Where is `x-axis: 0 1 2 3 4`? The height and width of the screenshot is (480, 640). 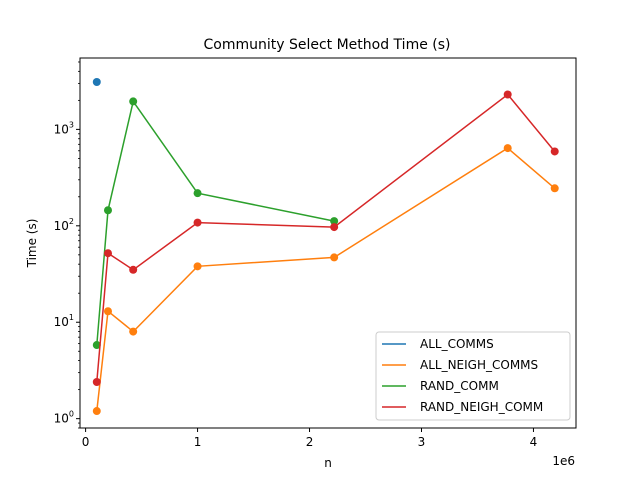
x-axis: 0 1 2 3 4 is located at coordinates (309, 438).